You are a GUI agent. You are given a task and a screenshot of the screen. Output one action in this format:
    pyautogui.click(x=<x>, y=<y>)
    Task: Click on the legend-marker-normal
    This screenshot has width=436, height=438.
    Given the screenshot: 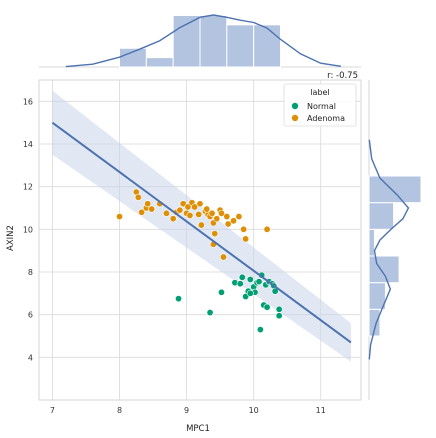 What is the action you would take?
    pyautogui.click(x=295, y=106)
    